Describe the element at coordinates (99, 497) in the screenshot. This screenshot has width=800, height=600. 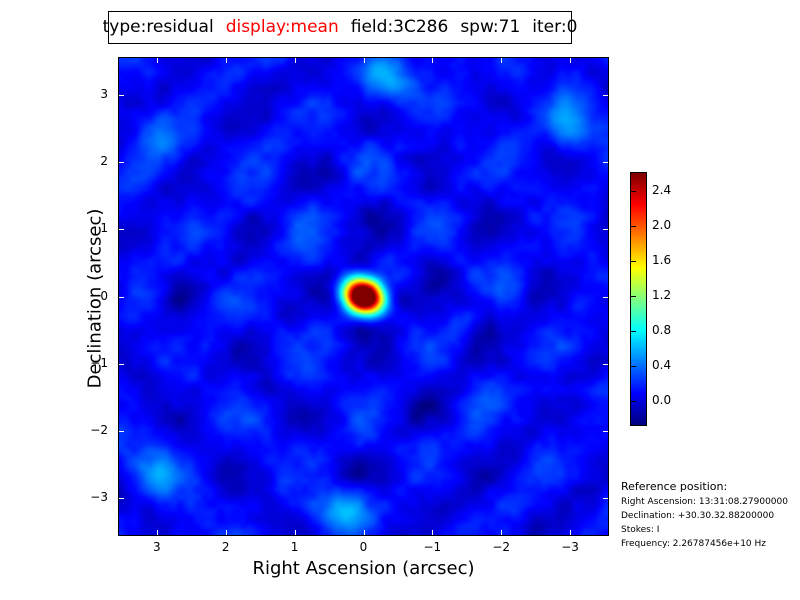
I see `y-tick-label: −3` at that location.